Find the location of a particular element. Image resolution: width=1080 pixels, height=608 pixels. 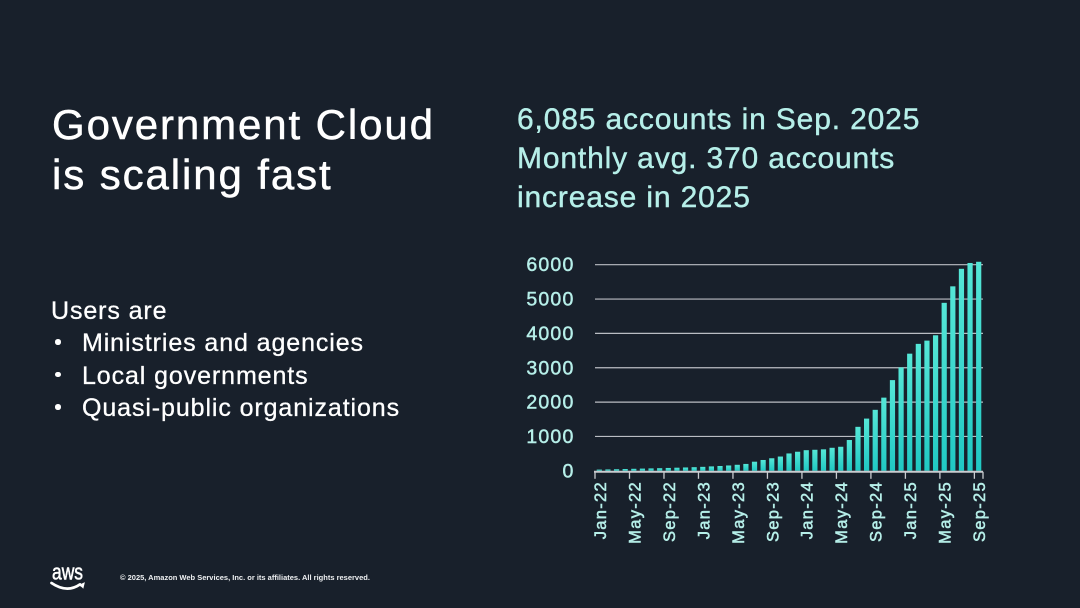

svg-text: 0 is located at coordinates (568, 471).